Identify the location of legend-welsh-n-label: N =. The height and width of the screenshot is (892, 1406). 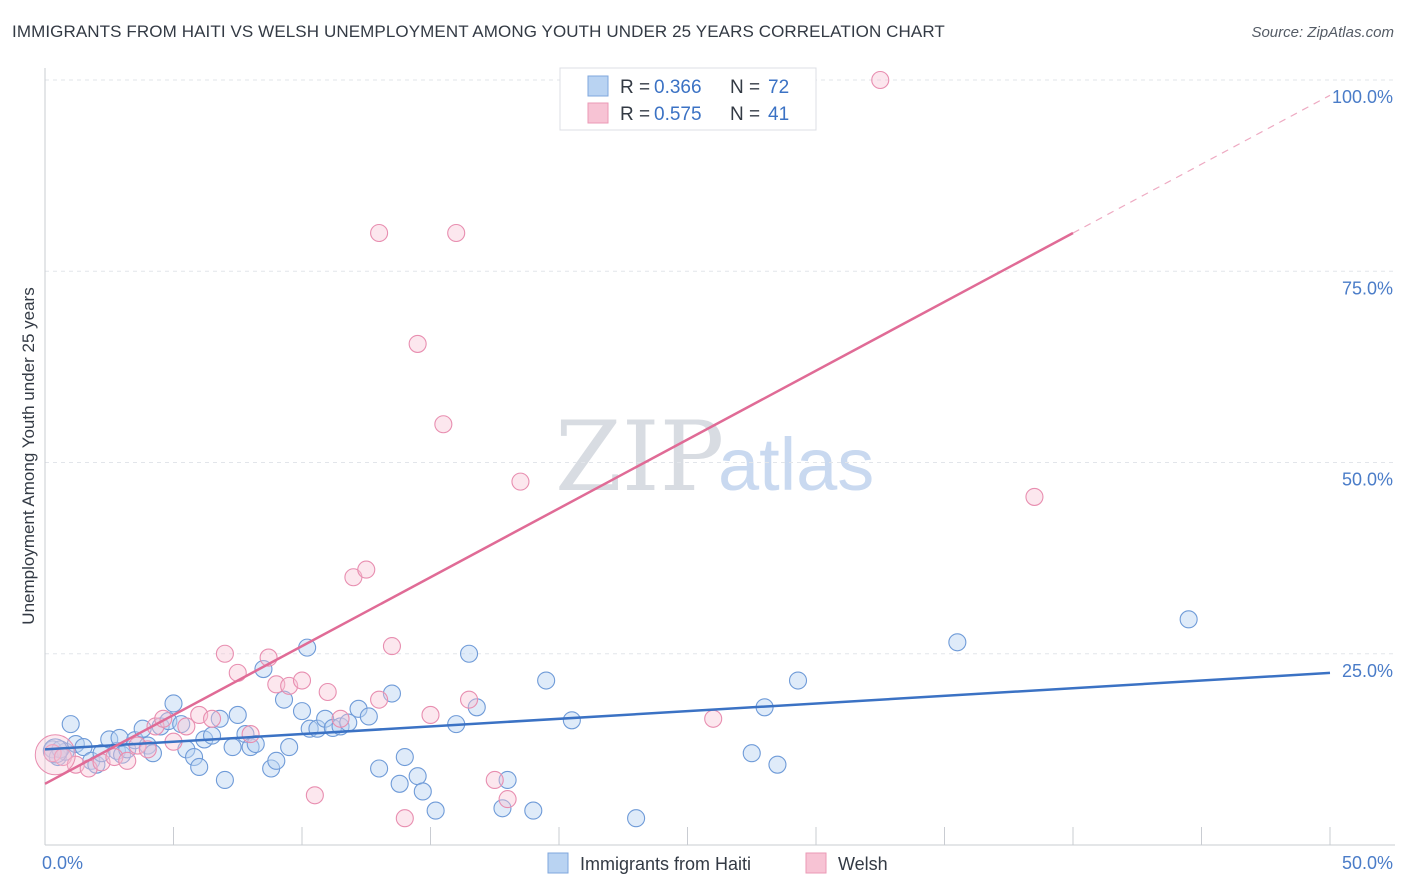
(745, 114).